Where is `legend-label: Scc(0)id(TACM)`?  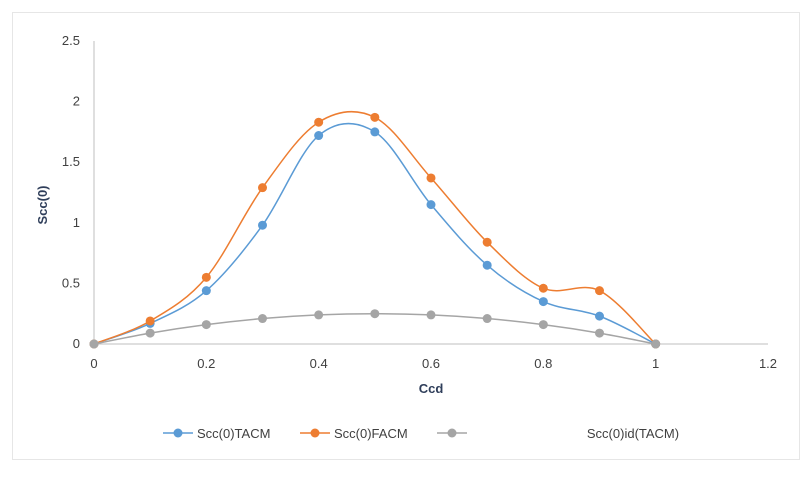
legend-label: Scc(0)id(TACM) is located at coordinates (633, 433).